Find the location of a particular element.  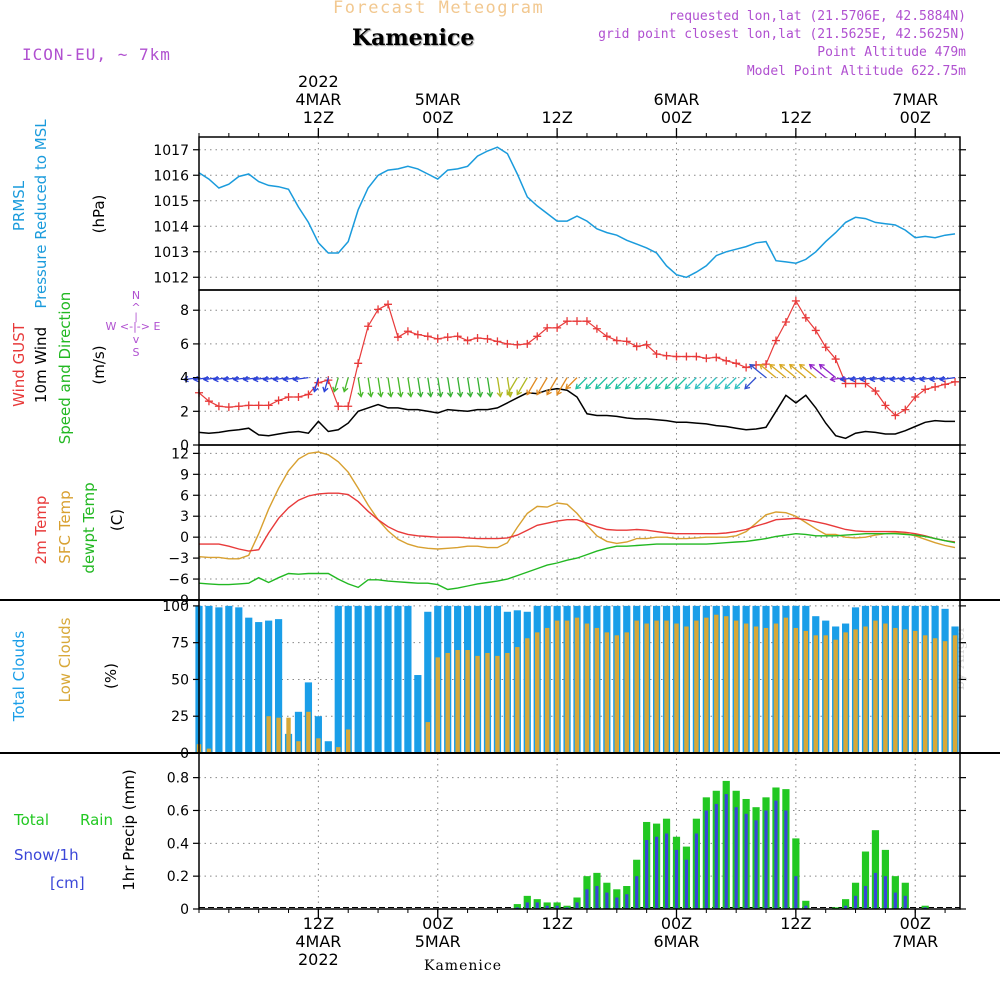

point-altitude: Point Altitude 479m is located at coordinates (891, 52).